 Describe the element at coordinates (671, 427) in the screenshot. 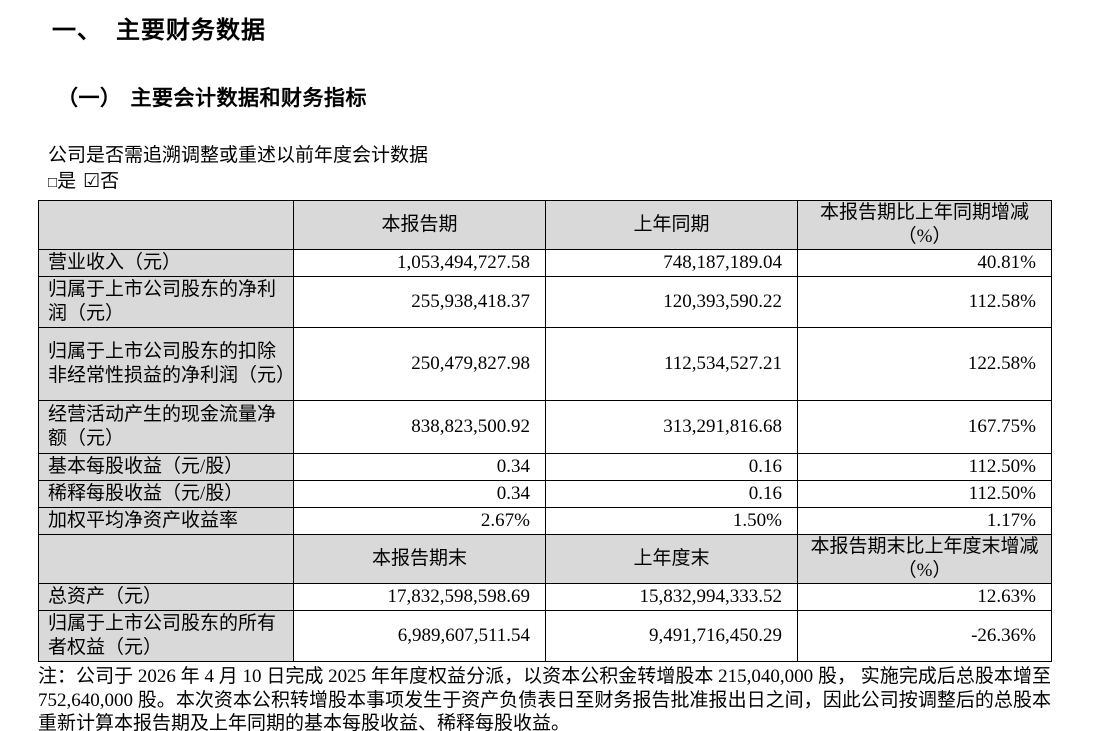

I see `value-prior-period: 313,291,816.68` at that location.